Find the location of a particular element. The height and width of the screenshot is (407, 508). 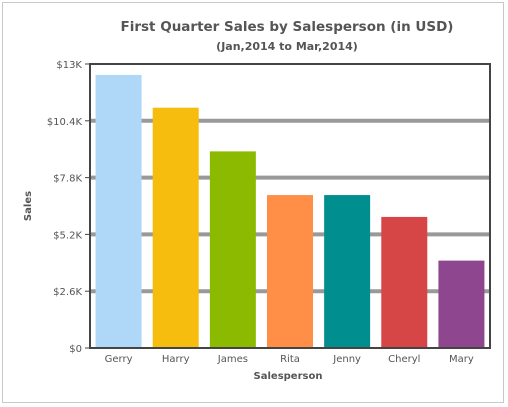

y-tick-label: $0 is located at coordinates (75, 349).